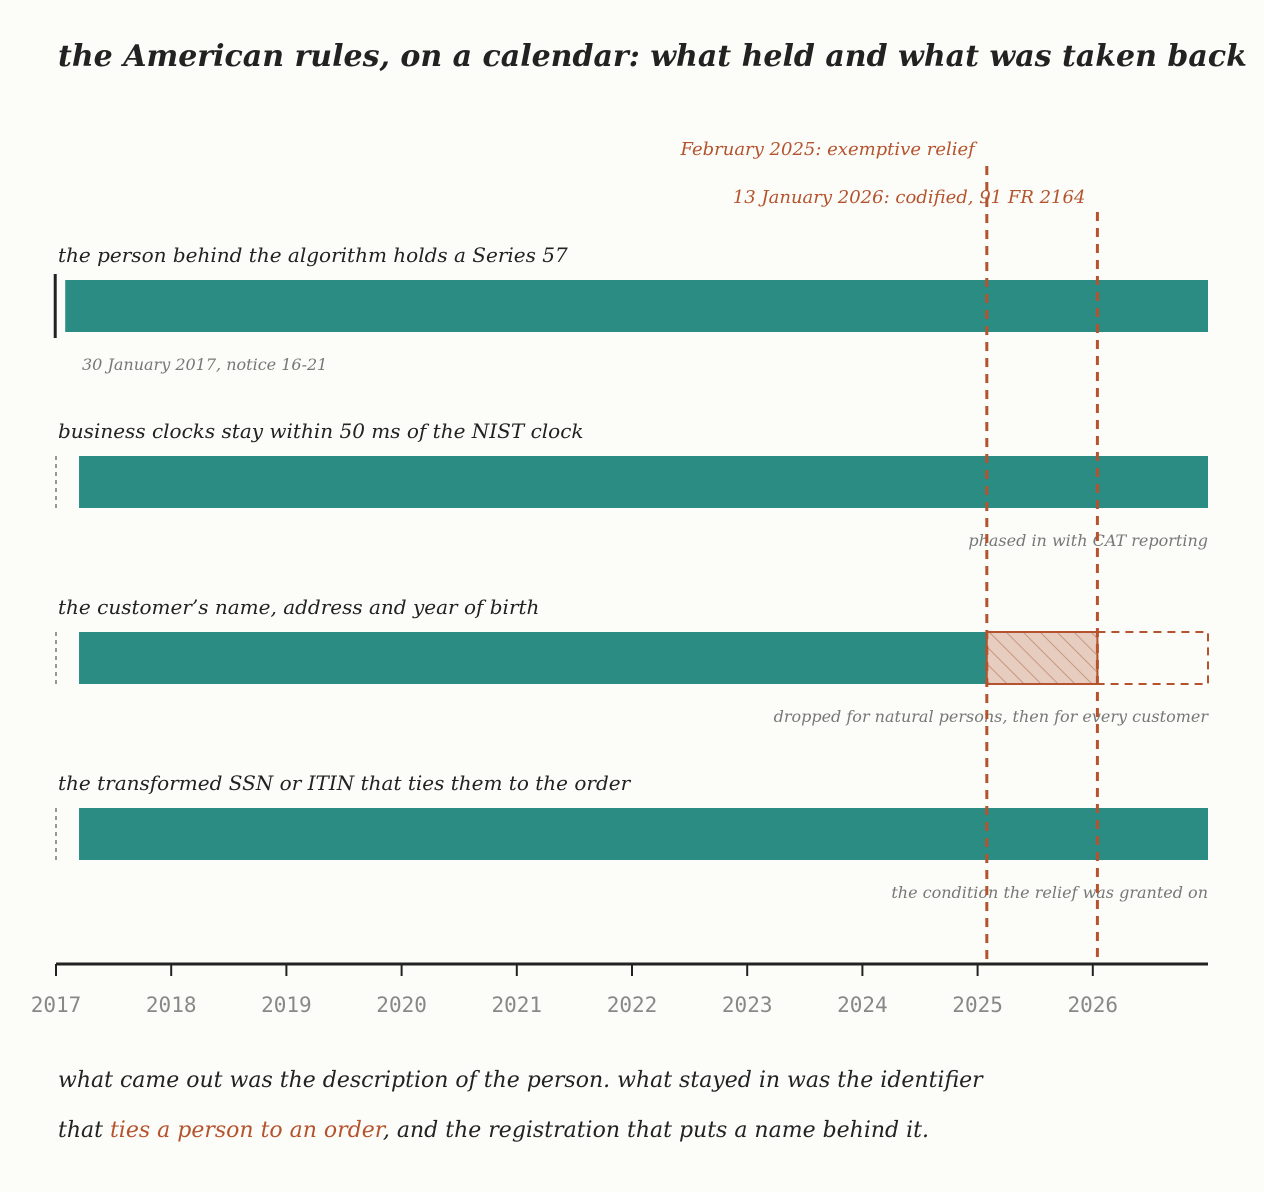 Image resolution: width=1264 pixels, height=1192 pixels. Describe the element at coordinates (1049, 892) in the screenshot. I see `row-note: the condition the relief was granted on` at that location.